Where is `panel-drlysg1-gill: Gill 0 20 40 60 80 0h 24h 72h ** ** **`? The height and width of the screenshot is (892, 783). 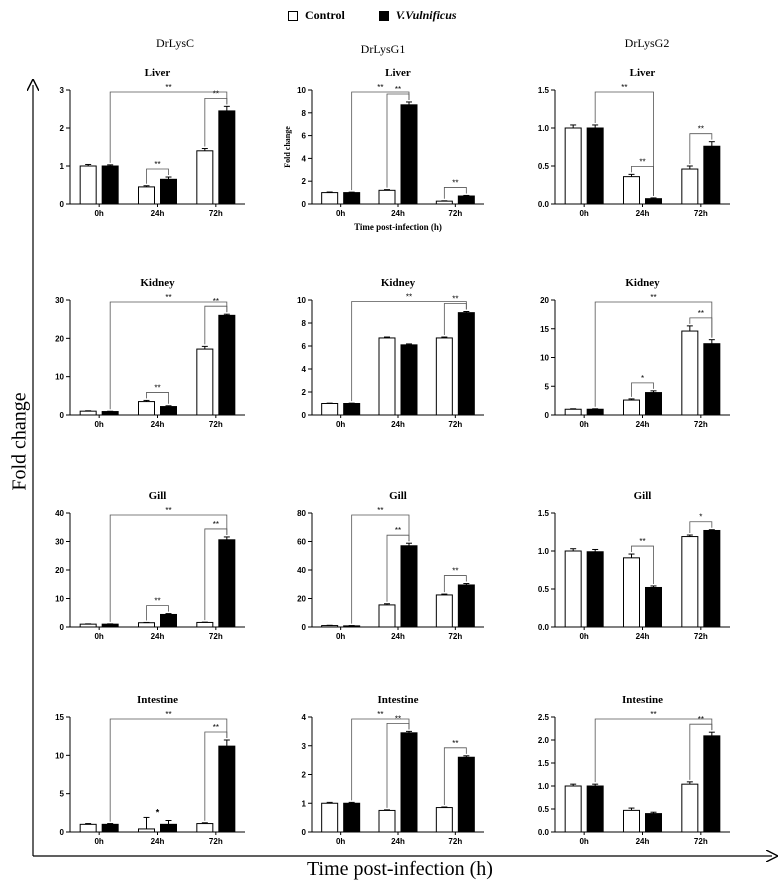 panel-drlysg1-gill: Gill 0 20 40 60 80 0h 24h 72h ** ** ** is located at coordinates (390, 565).